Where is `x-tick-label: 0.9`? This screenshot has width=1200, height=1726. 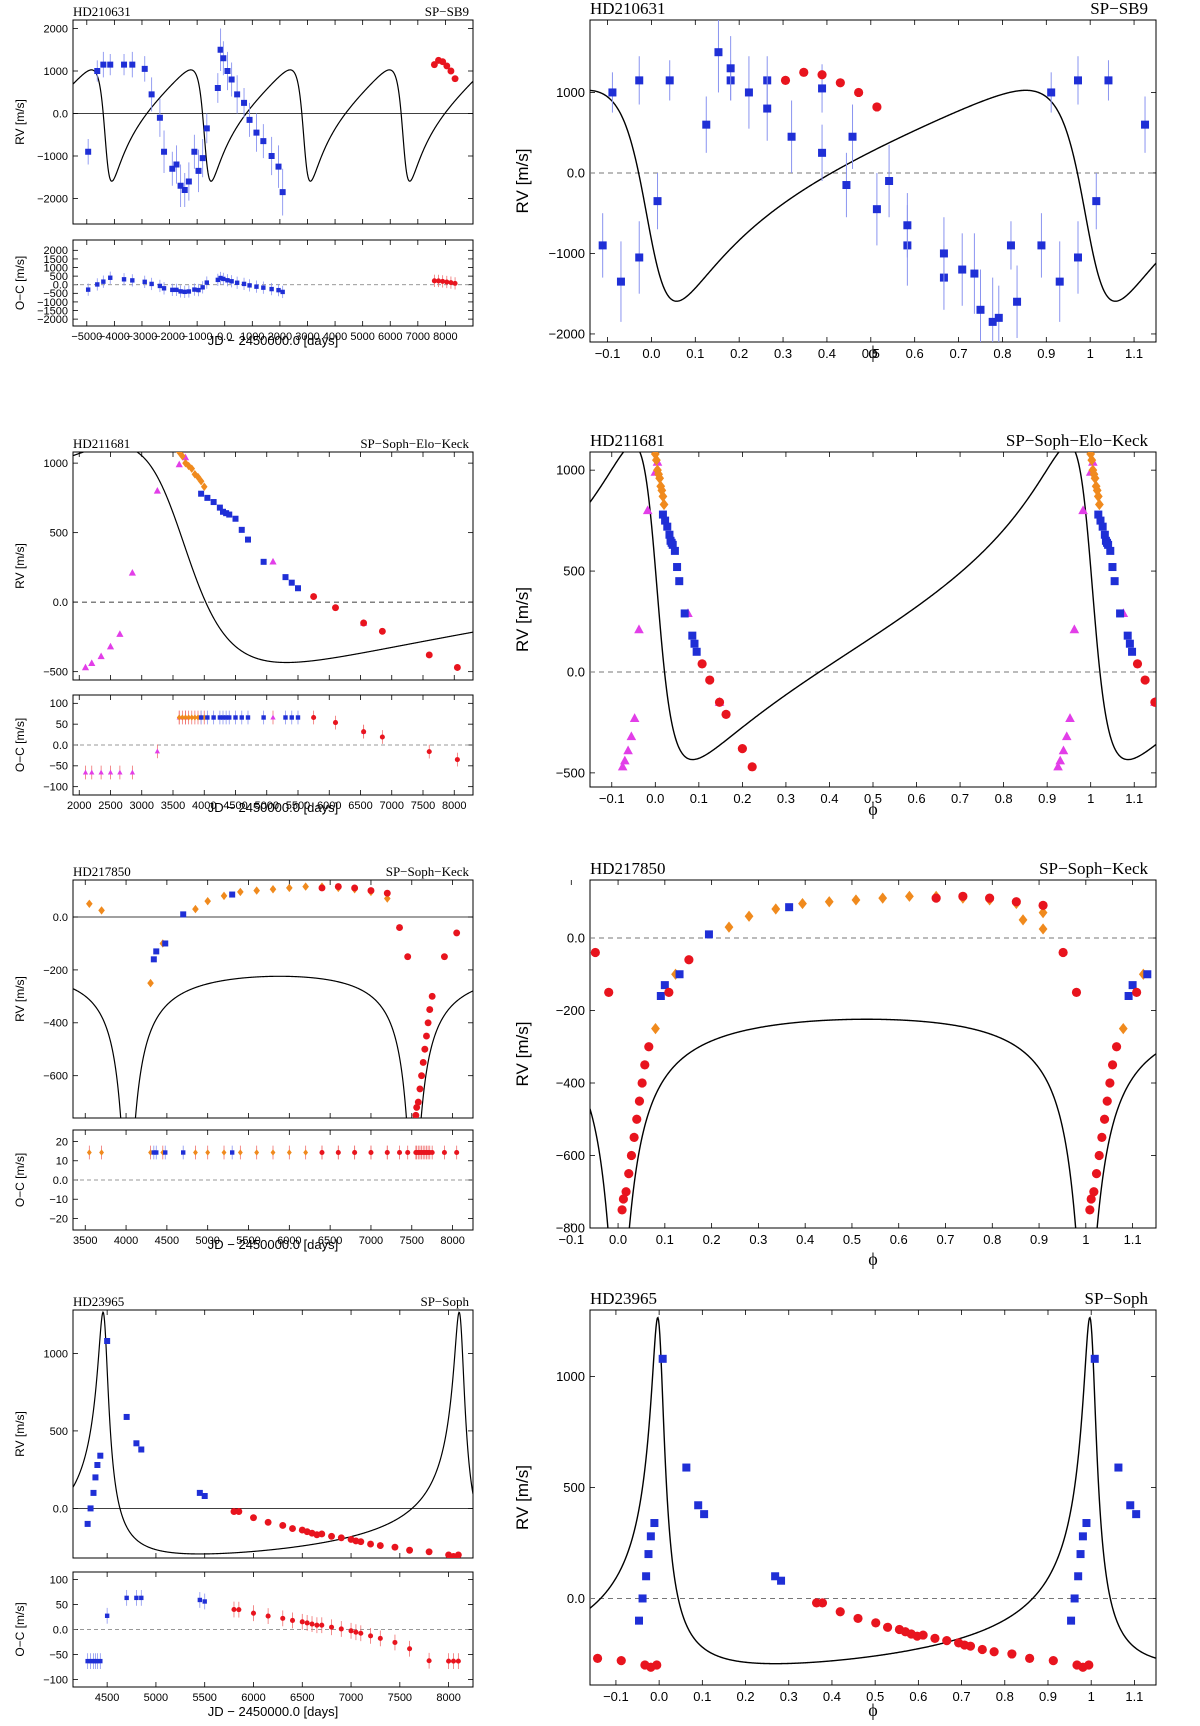
x-tick-label: 0.9 is located at coordinates (1039, 1239).